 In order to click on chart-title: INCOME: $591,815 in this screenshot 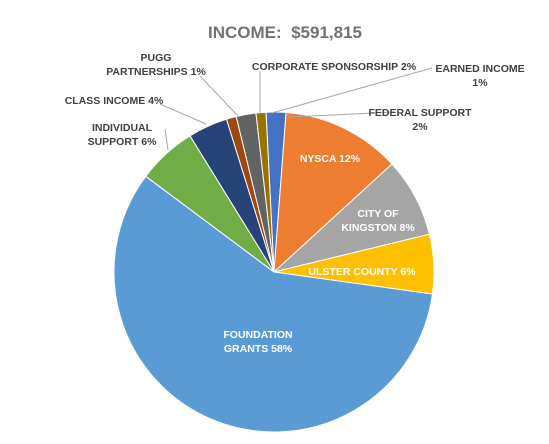, I will do `click(285, 32)`.